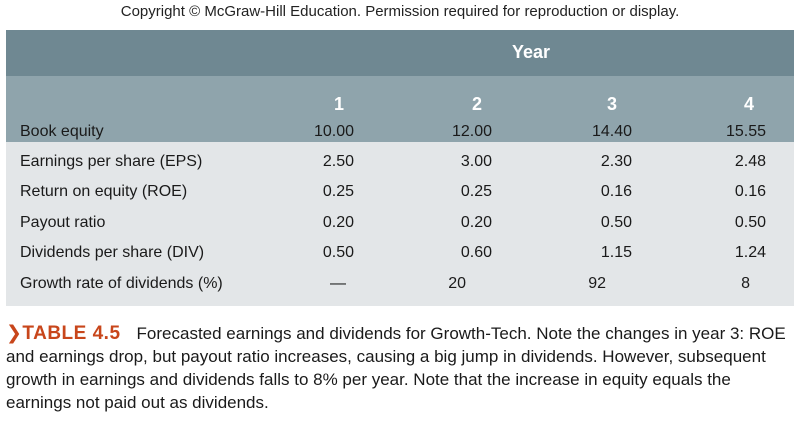 Image resolution: width=800 pixels, height=432 pixels. Describe the element at coordinates (745, 283) in the screenshot. I see `table-cell: 8` at that location.